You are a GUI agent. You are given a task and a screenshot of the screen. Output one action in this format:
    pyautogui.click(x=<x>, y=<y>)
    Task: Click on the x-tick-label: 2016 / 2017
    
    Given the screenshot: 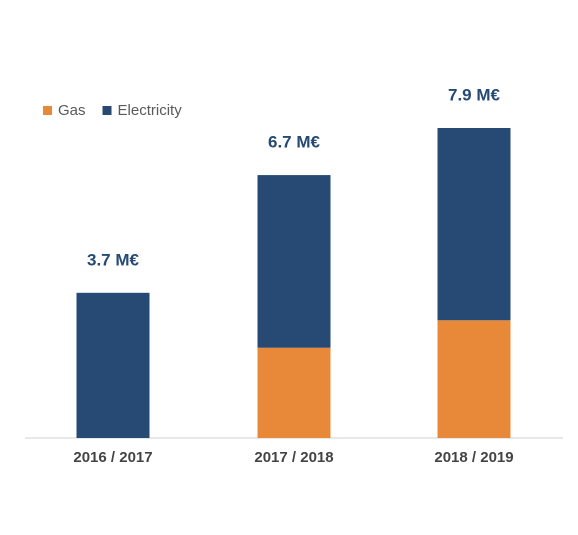 What is the action you would take?
    pyautogui.click(x=112, y=457)
    